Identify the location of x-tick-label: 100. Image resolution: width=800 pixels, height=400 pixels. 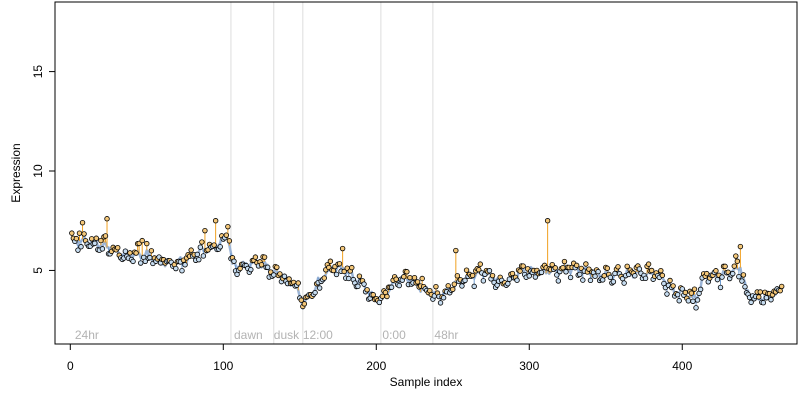
(223, 366).